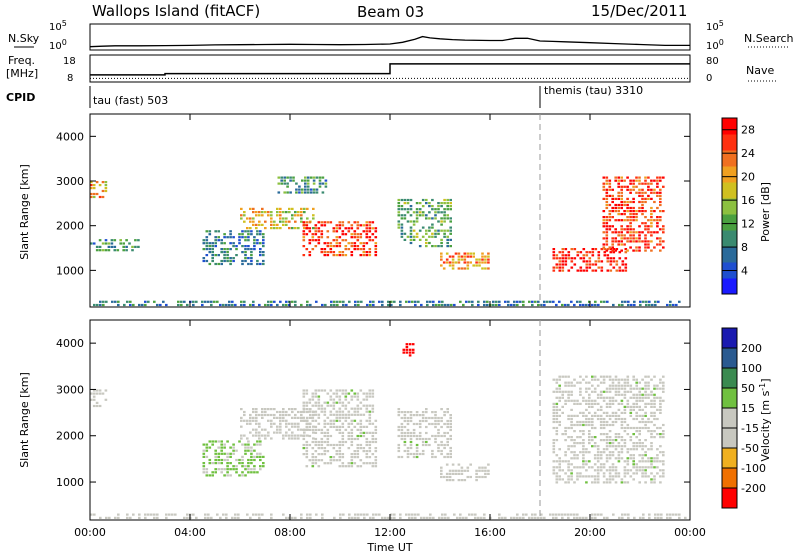 The image size is (800, 554). I want to click on beam-title: Beam 03, so click(390, 12).